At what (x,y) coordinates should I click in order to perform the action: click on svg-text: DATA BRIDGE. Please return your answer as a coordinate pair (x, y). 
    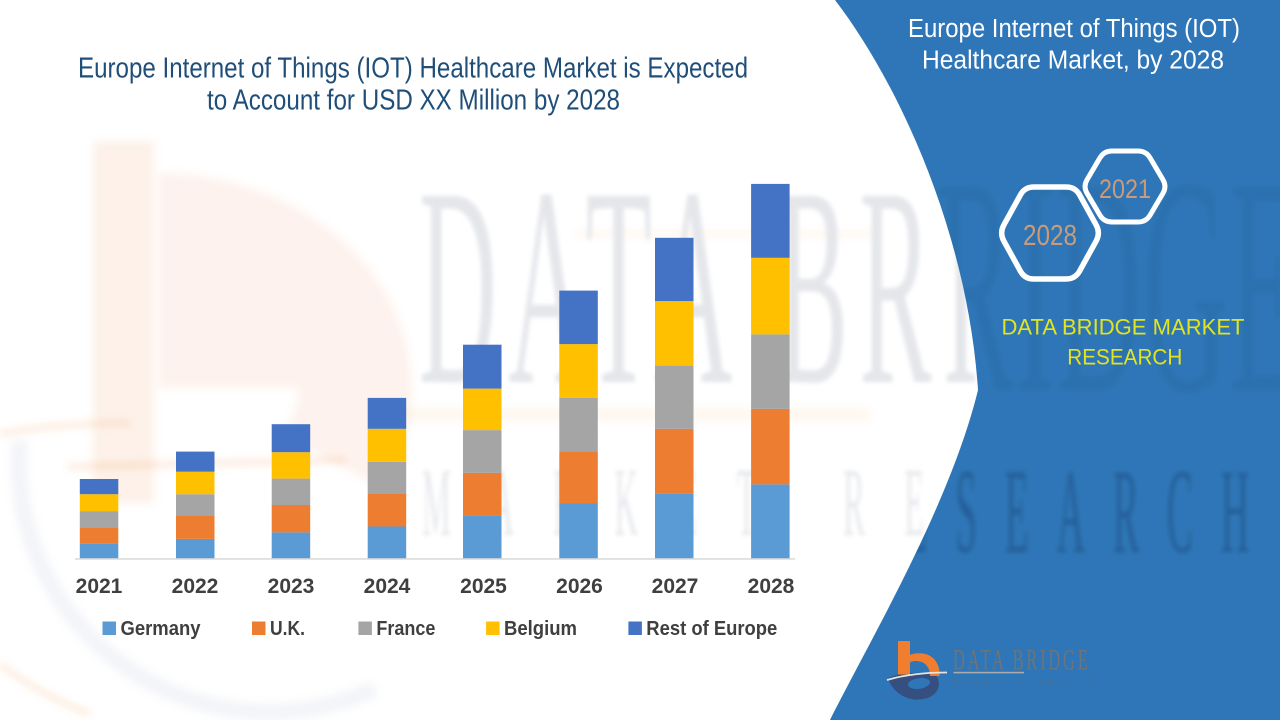
    Looking at the image, I should click on (1022, 659).